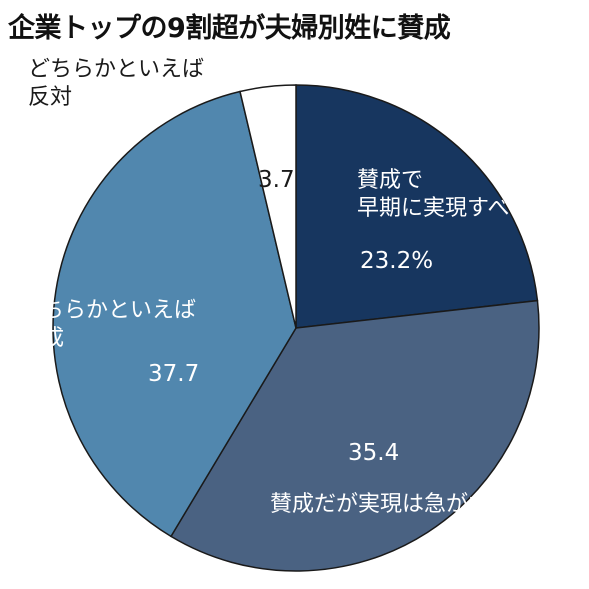 Image resolution: width=589 pixels, height=589 pixels. I want to click on slice-value-label: 37.7, so click(173, 374).